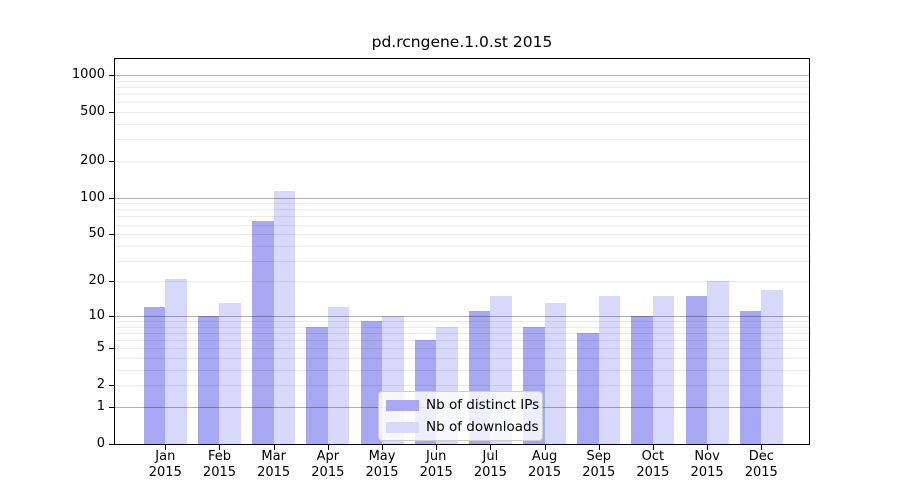  Describe the element at coordinates (274, 464) in the screenshot. I see `x-tick-label-mar: Mar 2015` at that location.